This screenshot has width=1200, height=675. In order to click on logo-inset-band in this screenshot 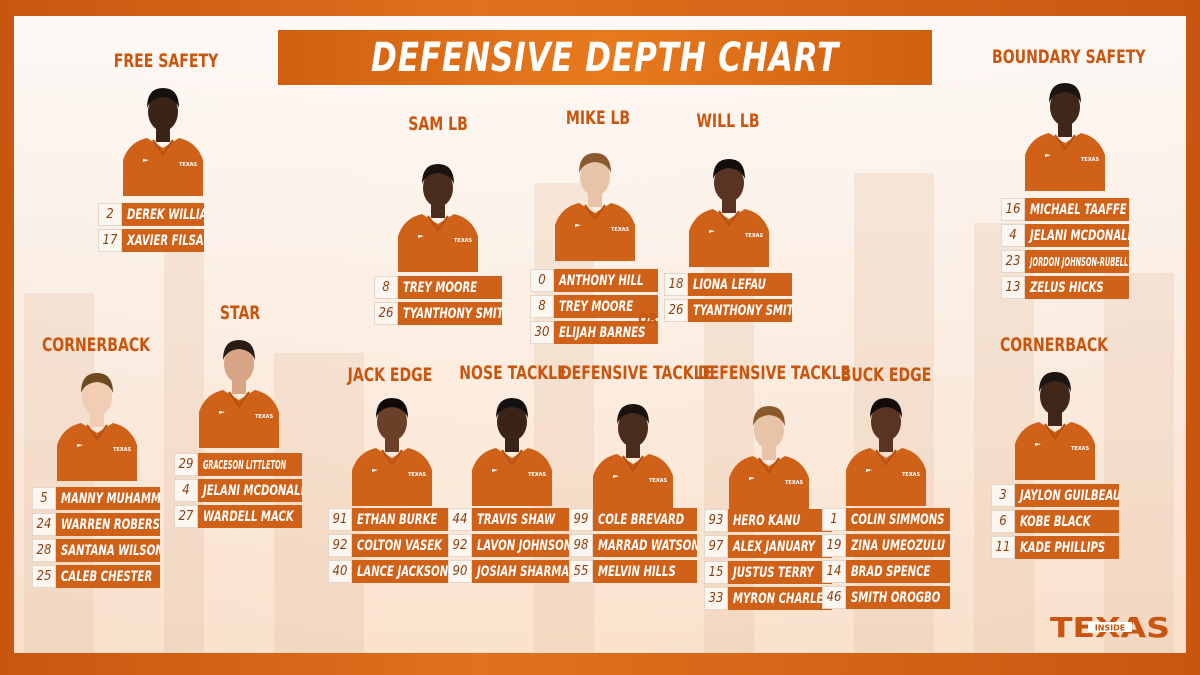, I will do `click(1110, 627)`.